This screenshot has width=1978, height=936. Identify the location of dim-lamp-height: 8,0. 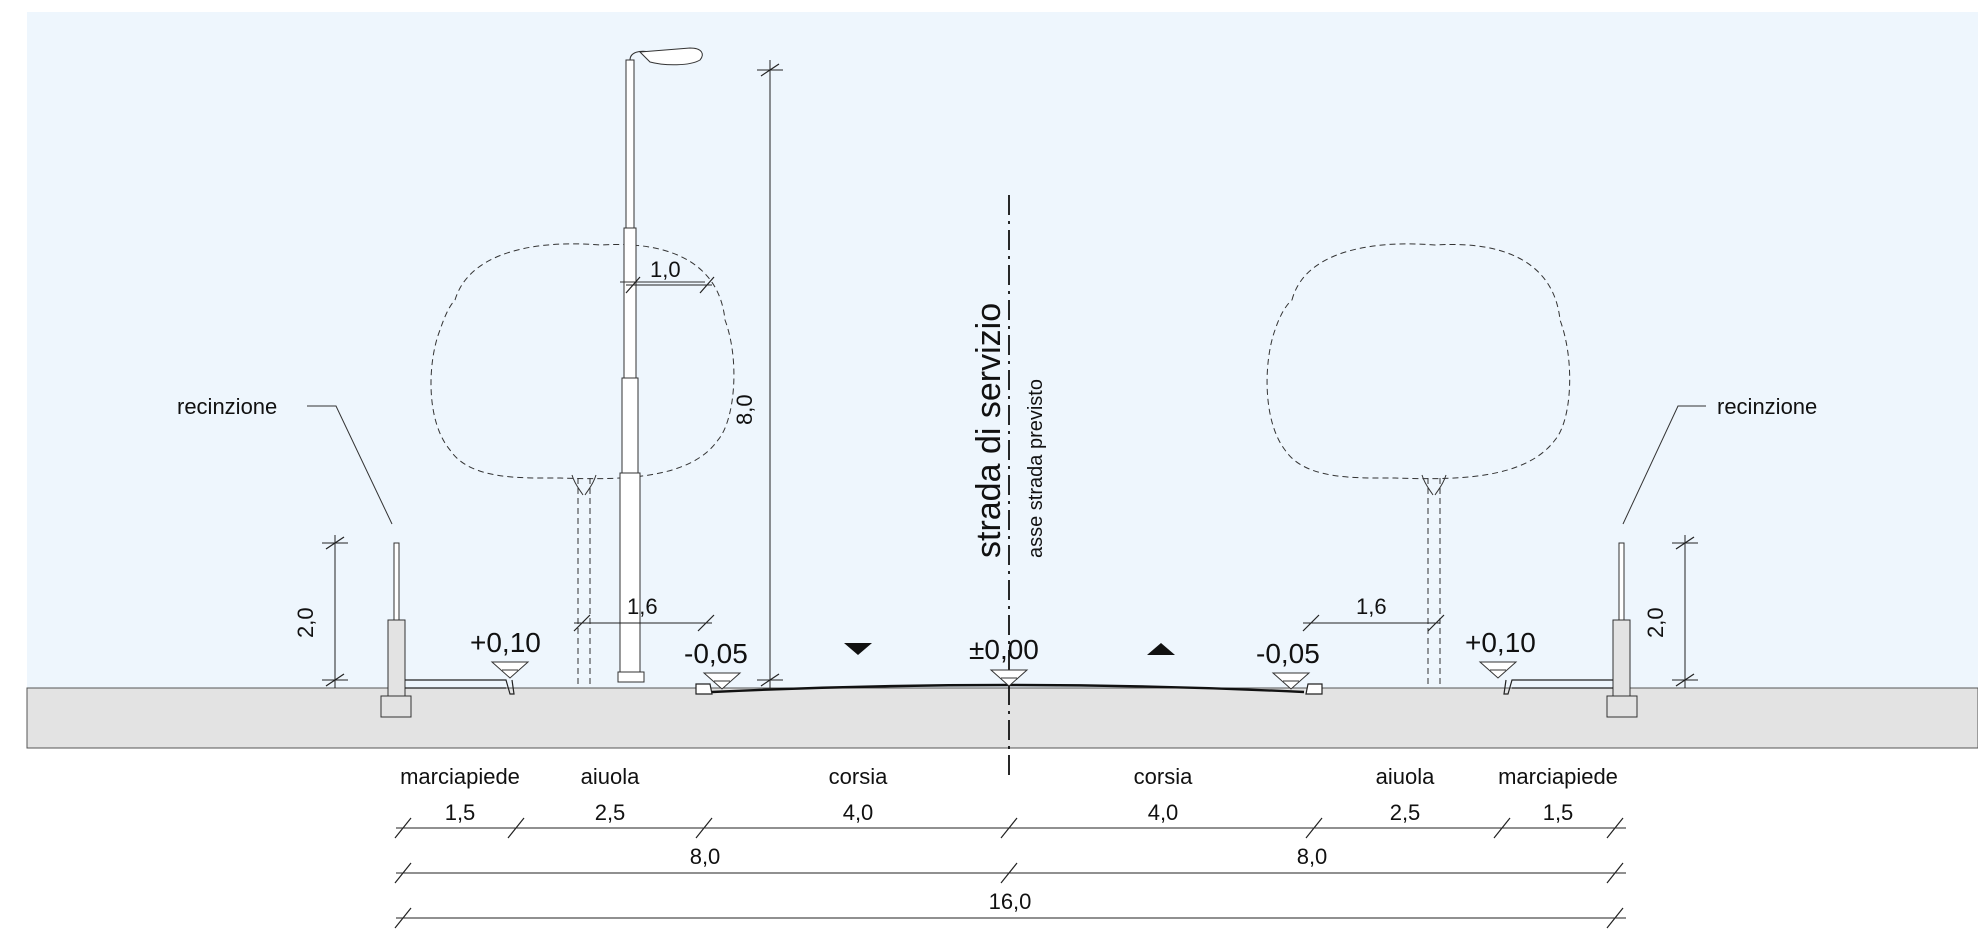
(757, 374).